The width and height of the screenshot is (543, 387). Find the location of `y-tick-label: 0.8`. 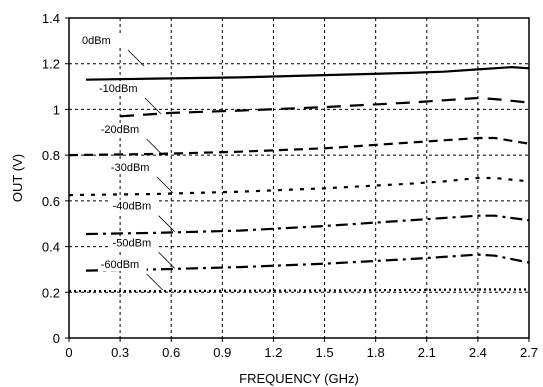

y-tick-label: 0.8 is located at coordinates (51, 155).